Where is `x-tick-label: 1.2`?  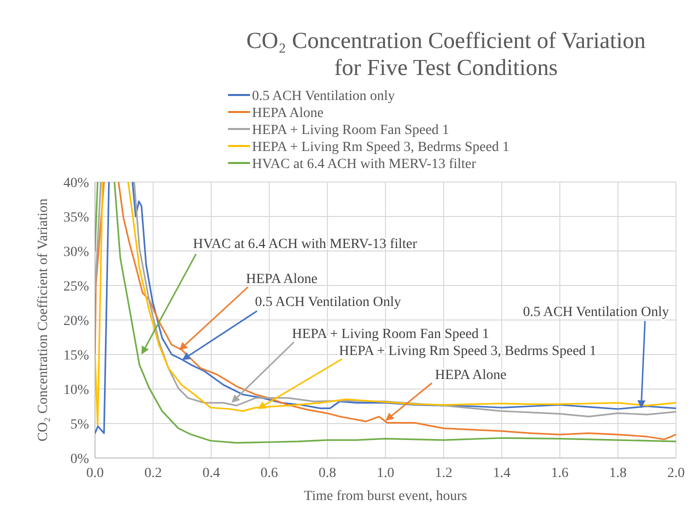
x-tick-label: 1.2 is located at coordinates (443, 473).